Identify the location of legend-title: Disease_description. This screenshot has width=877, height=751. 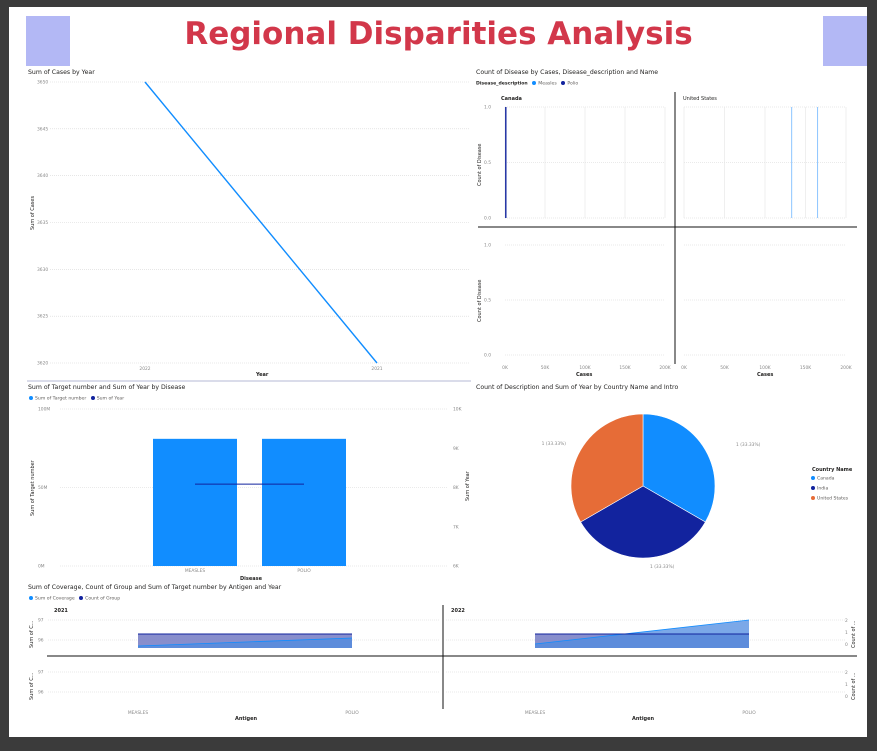
(502, 84).